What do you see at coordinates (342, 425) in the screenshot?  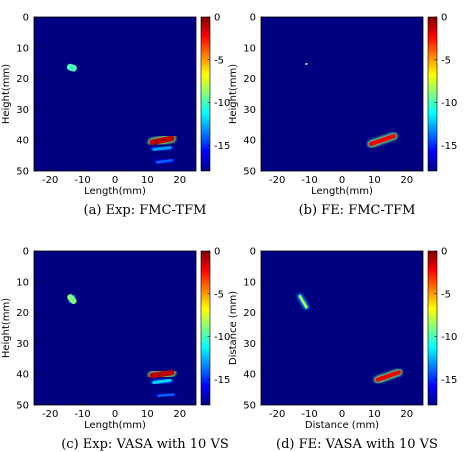 I see `x-axis-label: Distance (mm)` at bounding box center [342, 425].